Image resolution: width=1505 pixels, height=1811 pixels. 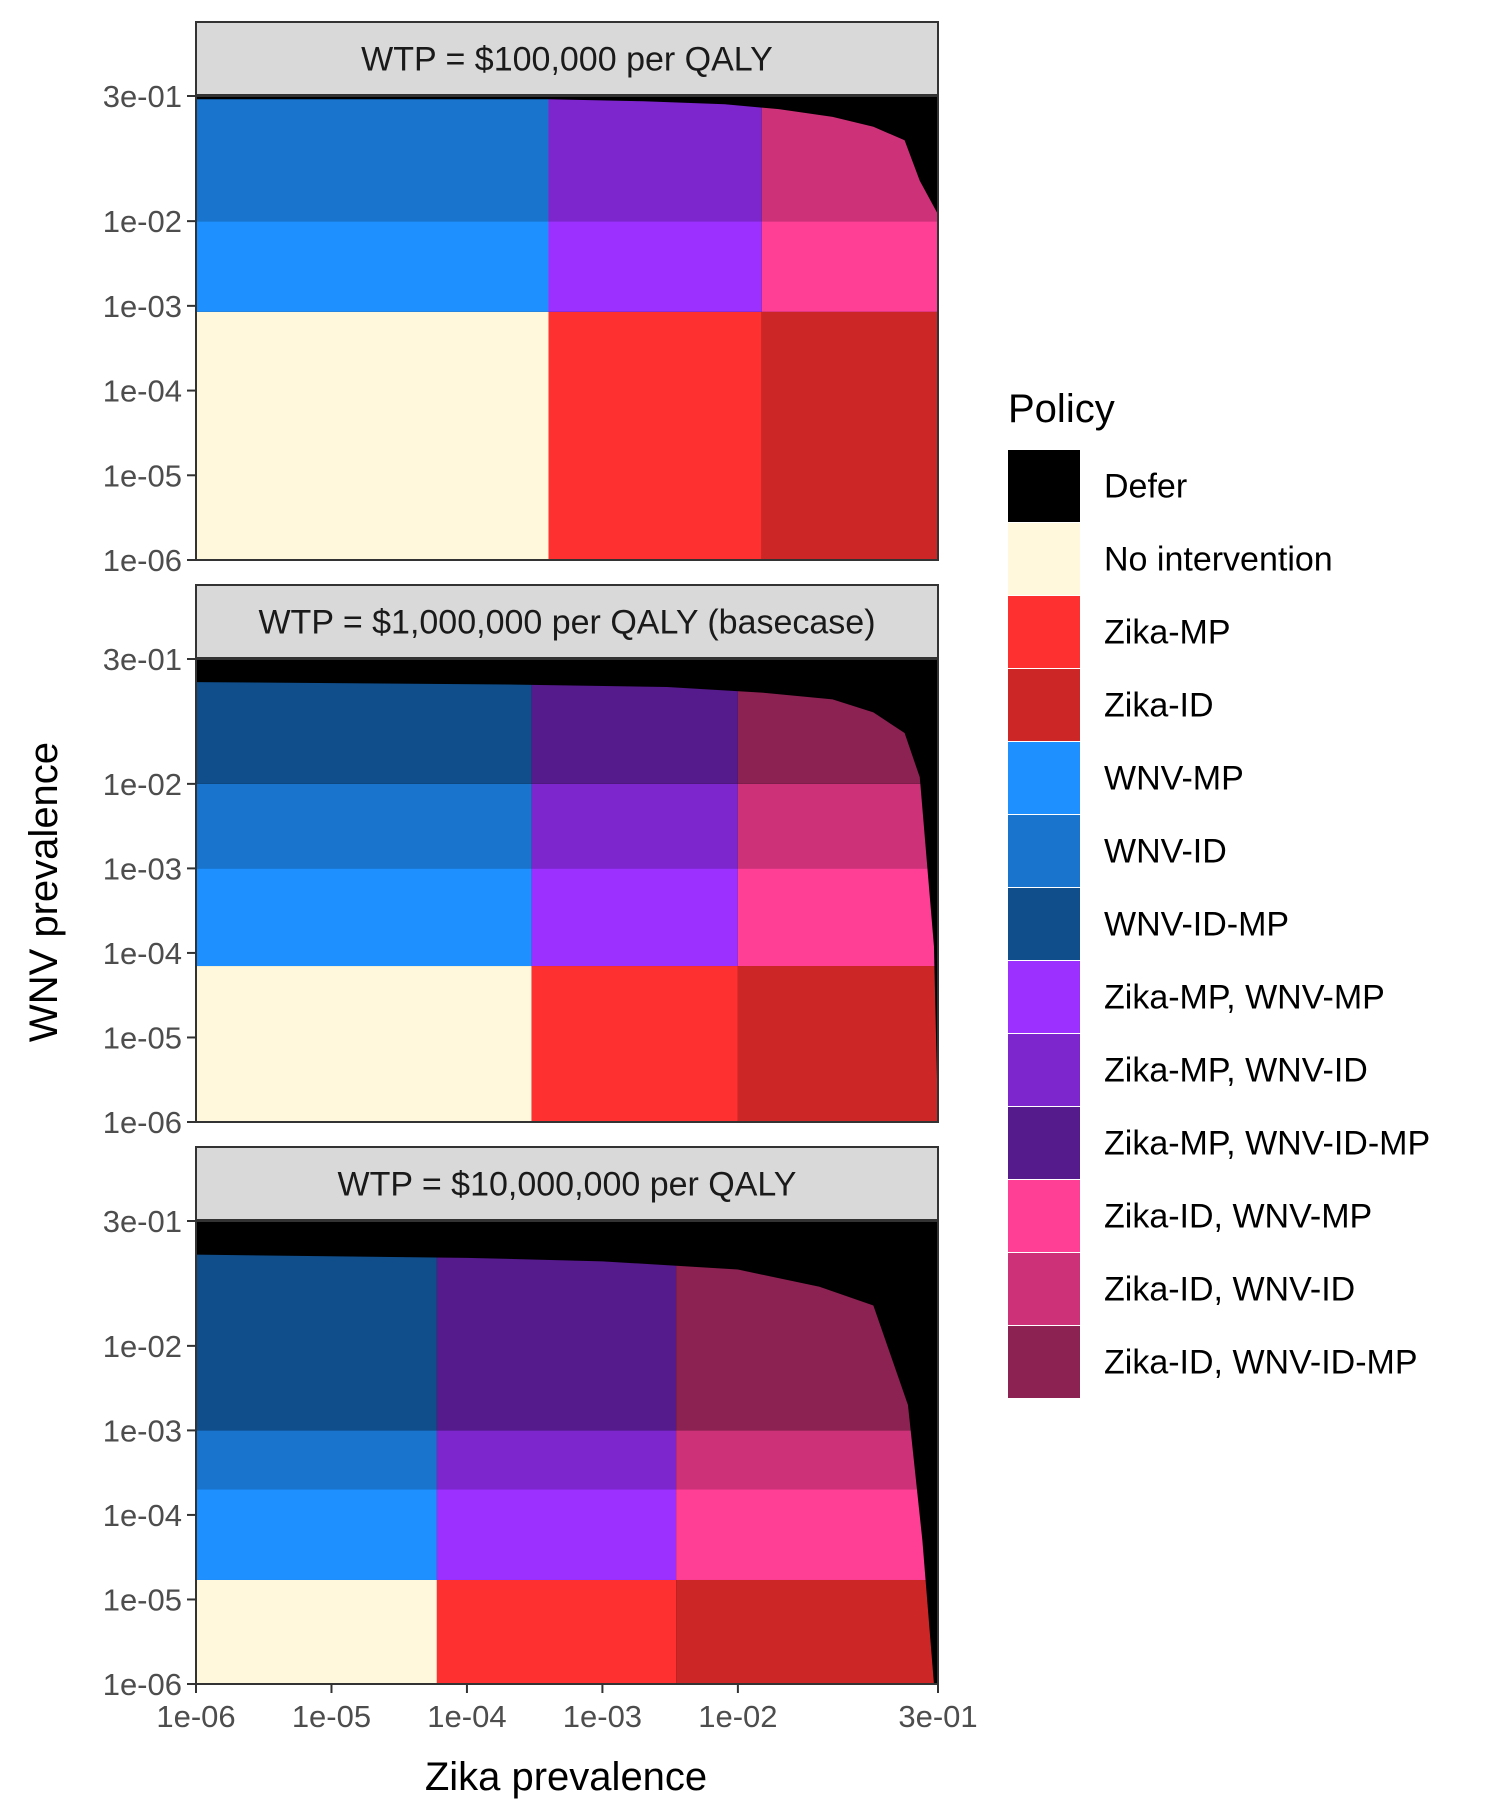 I want to click on legend-label-defer: Defer, so click(x=1145, y=487).